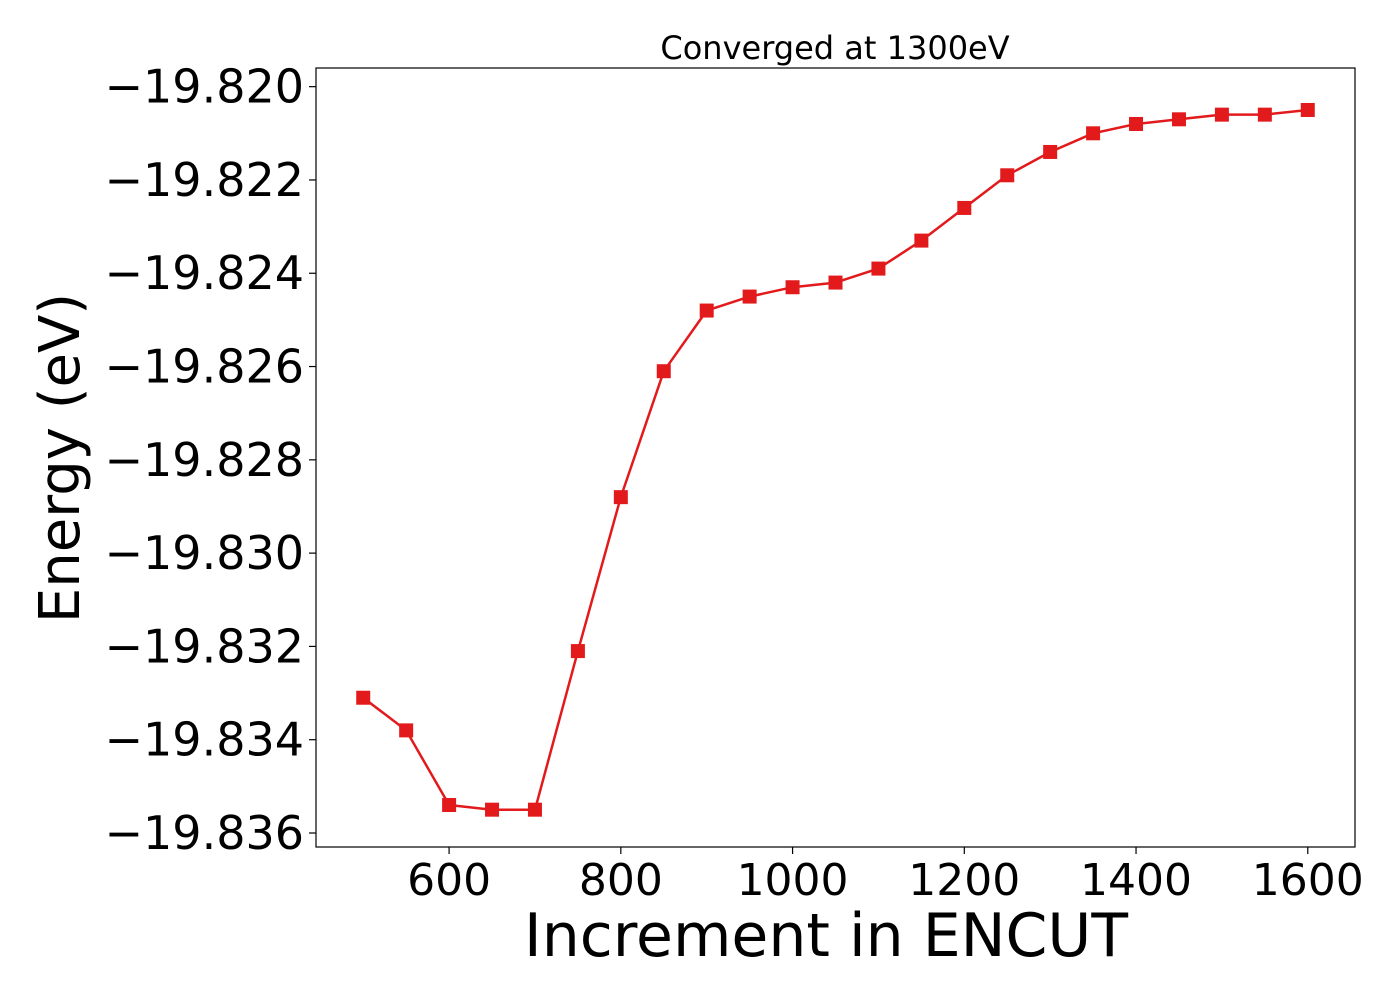 This screenshot has width=1400, height=1004. What do you see at coordinates (1136, 880) in the screenshot?
I see `x-tick-label: 1400` at bounding box center [1136, 880].